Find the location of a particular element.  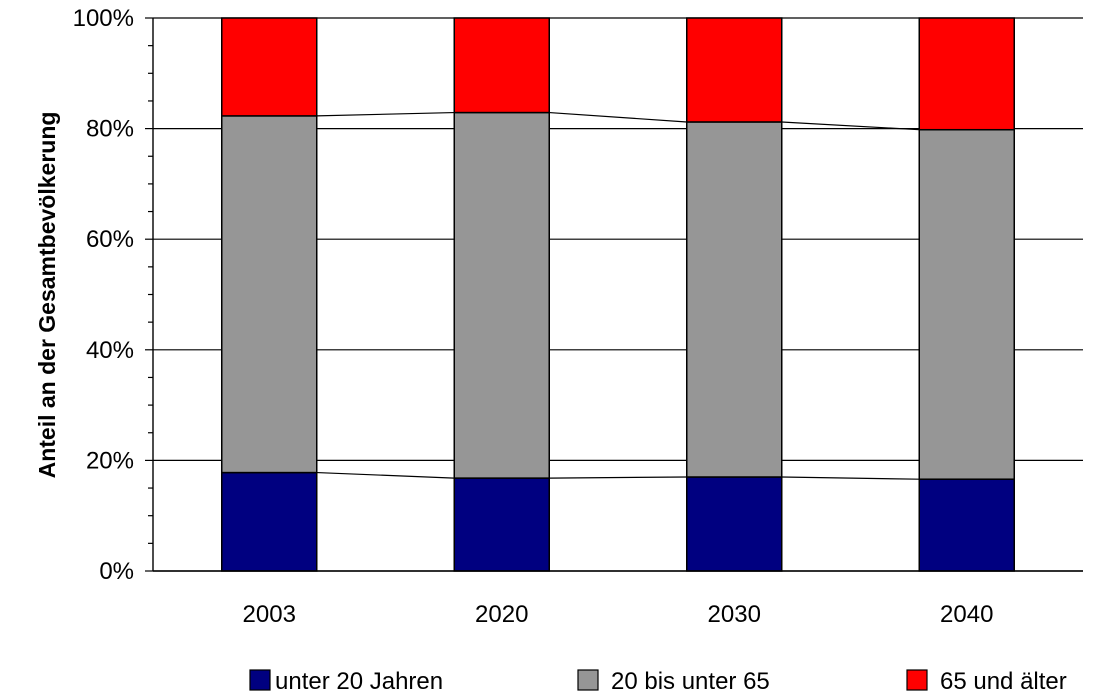

y-axis-label: Anteil an der Gesamtbevölkerung is located at coordinates (47, 295).